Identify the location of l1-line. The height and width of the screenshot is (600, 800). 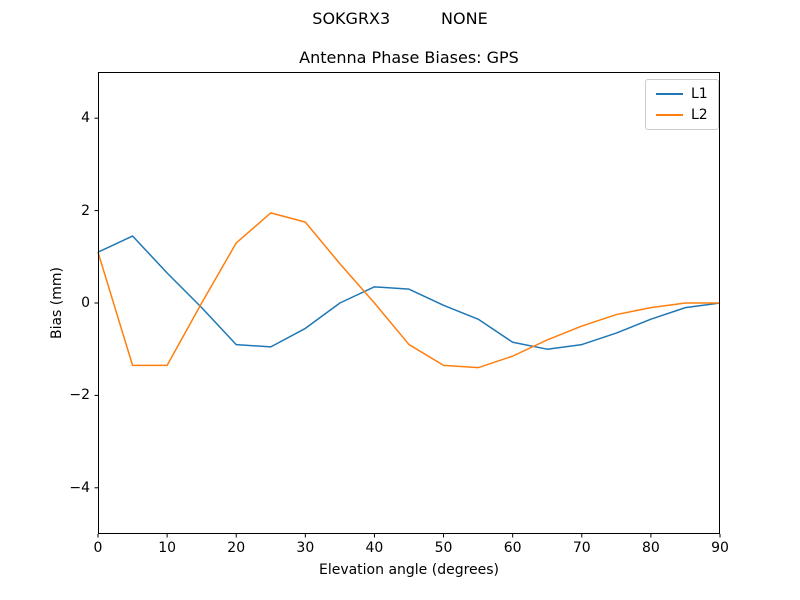
(409, 292).